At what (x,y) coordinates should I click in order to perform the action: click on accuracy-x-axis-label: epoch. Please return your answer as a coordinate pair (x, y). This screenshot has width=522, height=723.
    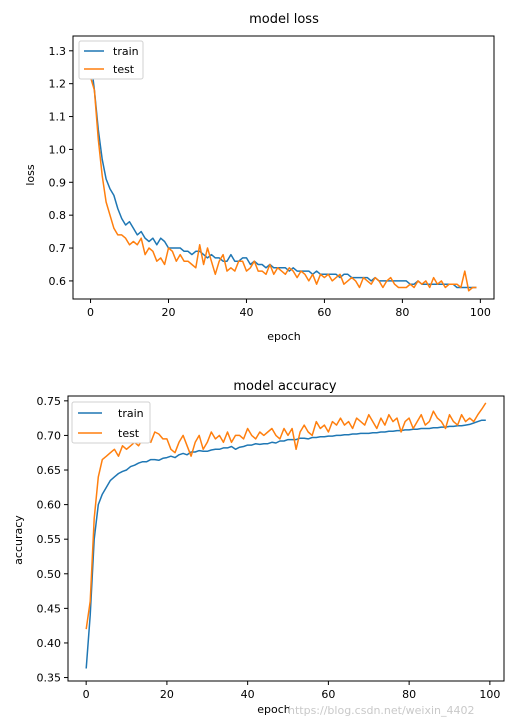
    Looking at the image, I should click on (274, 709).